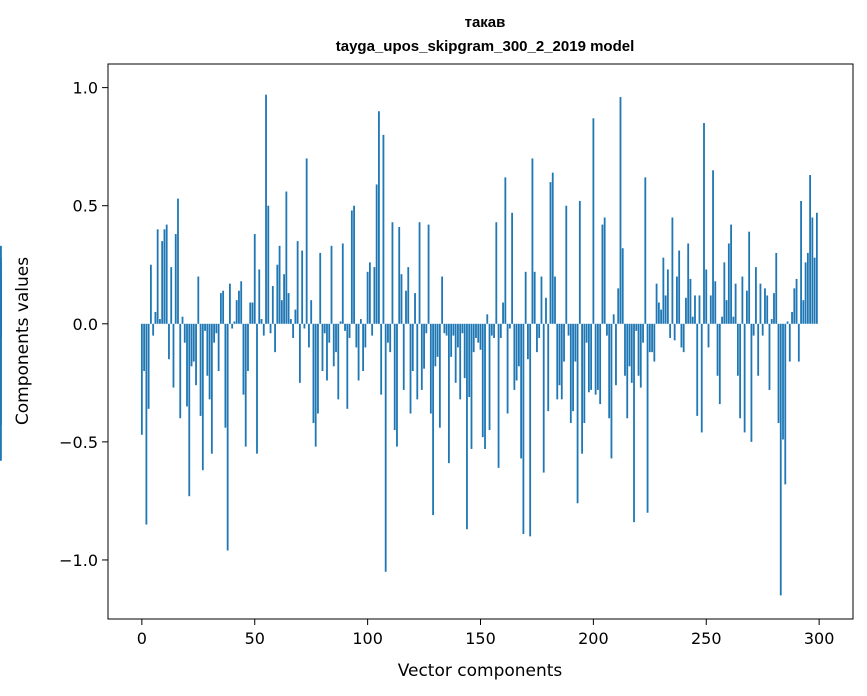  What do you see at coordinates (480, 638) in the screenshot?
I see `x-tick-label: 150` at bounding box center [480, 638].